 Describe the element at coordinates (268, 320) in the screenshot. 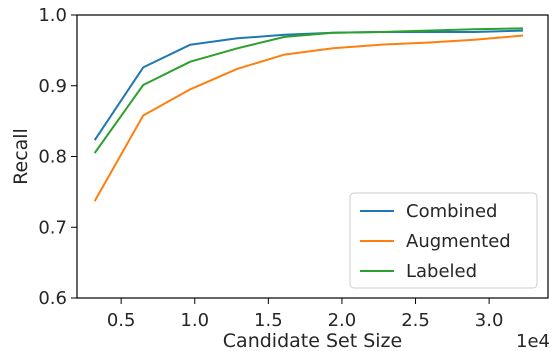

I see `x-tick-label: 1.5` at that location.